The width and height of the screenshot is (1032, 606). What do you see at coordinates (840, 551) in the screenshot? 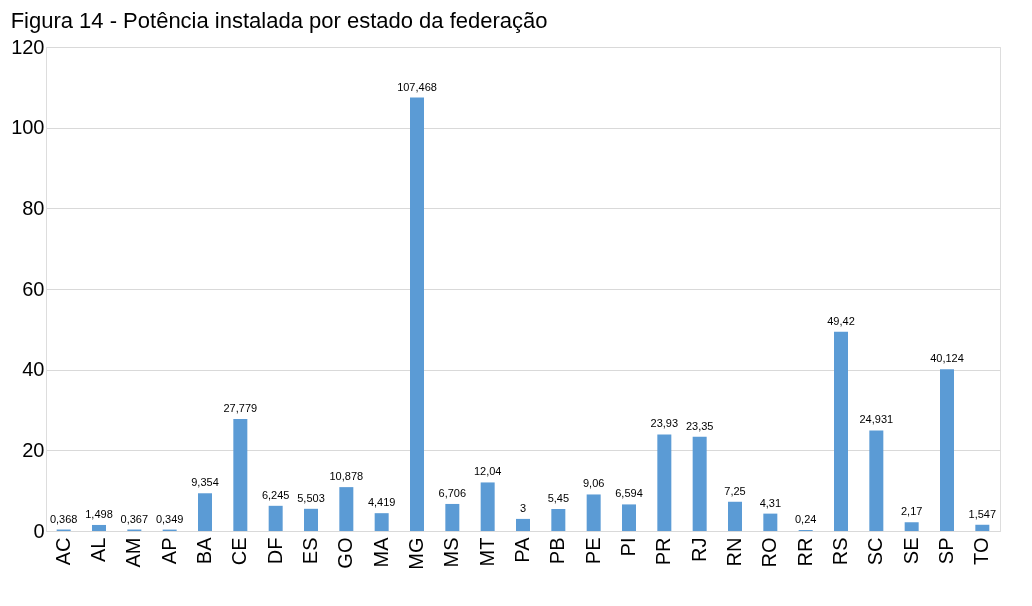
I see `x-tick-label: RS` at bounding box center [840, 551].